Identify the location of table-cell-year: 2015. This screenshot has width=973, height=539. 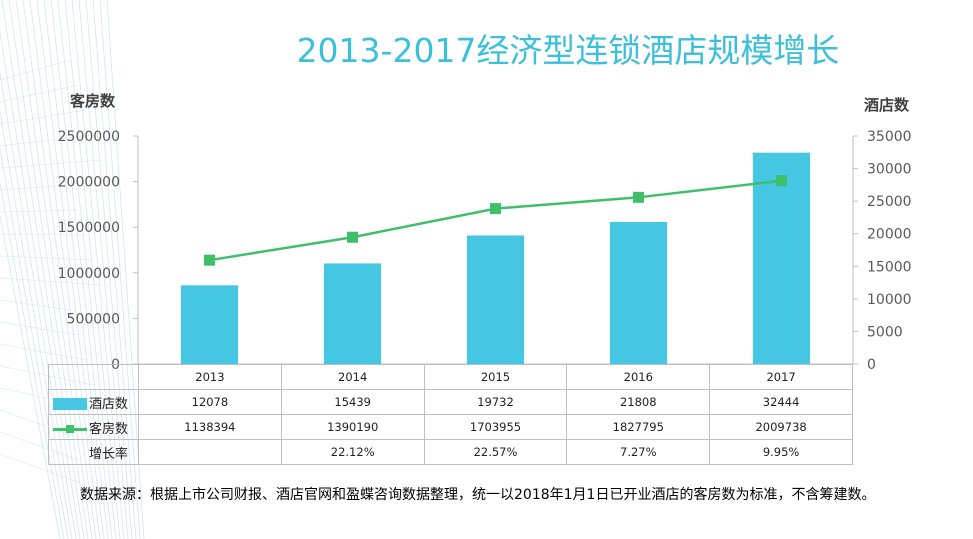
(495, 377).